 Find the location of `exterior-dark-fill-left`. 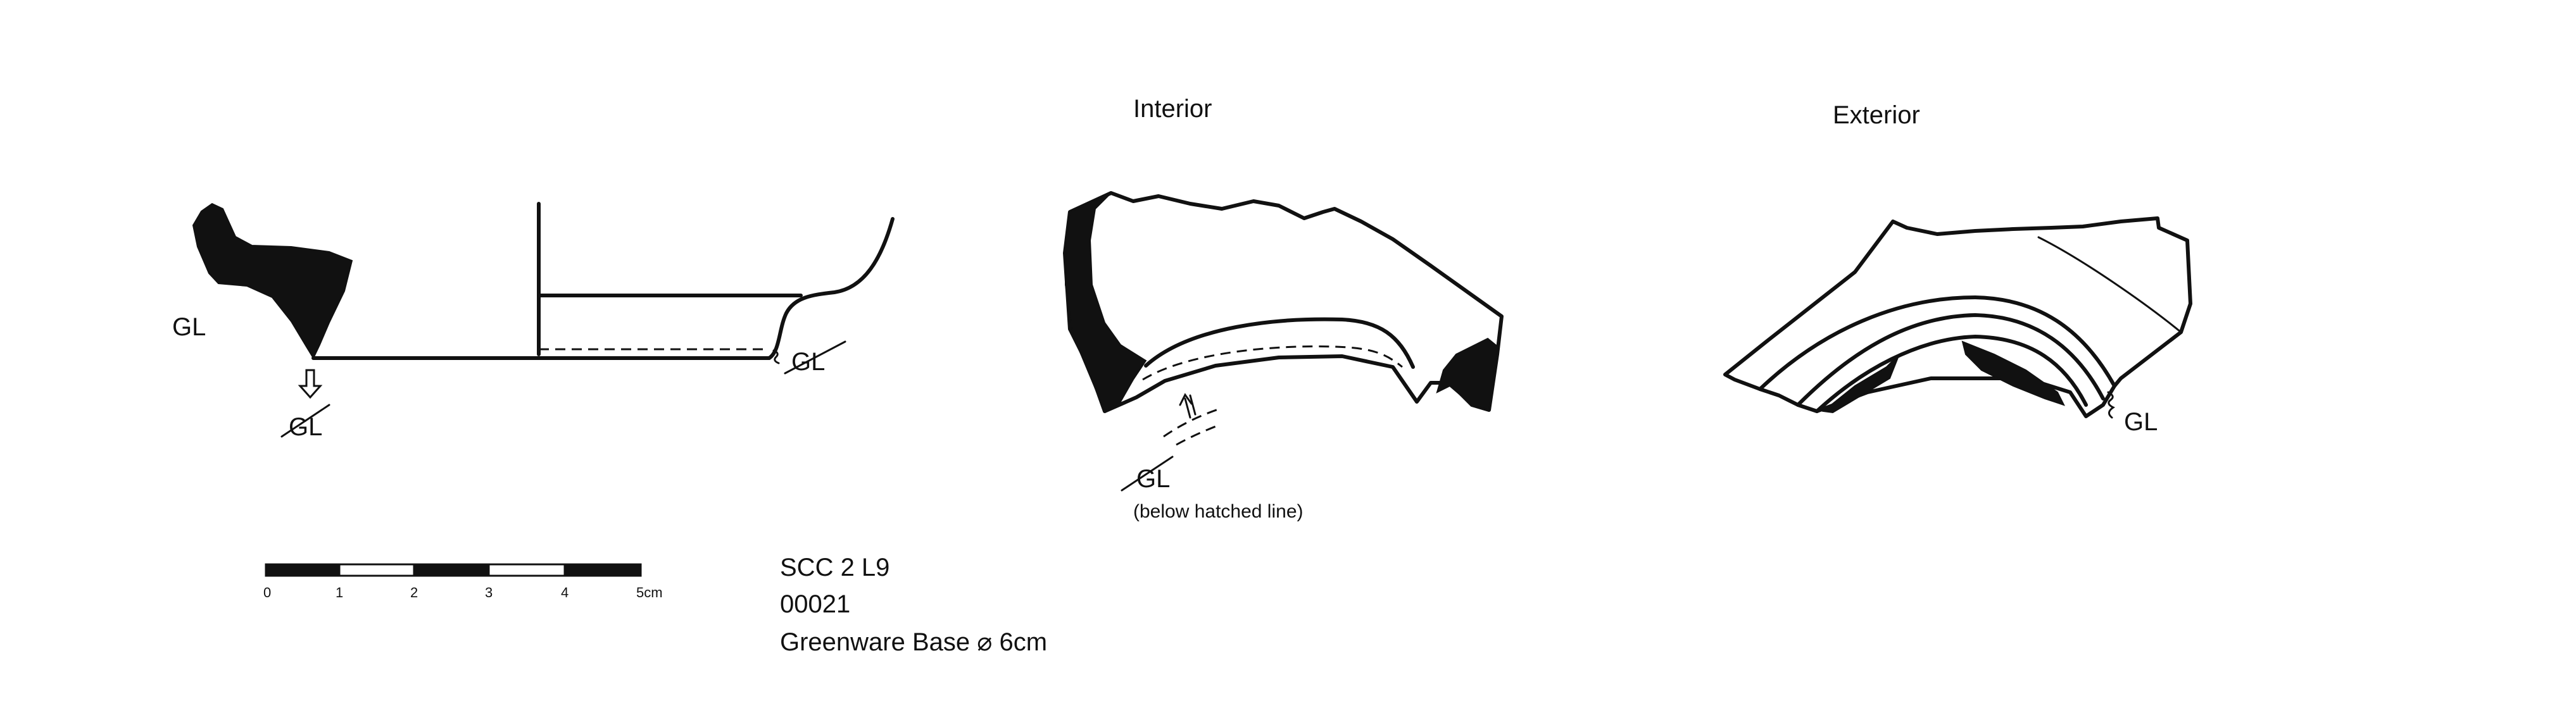

exterior-dark-fill-left is located at coordinates (1860, 384).